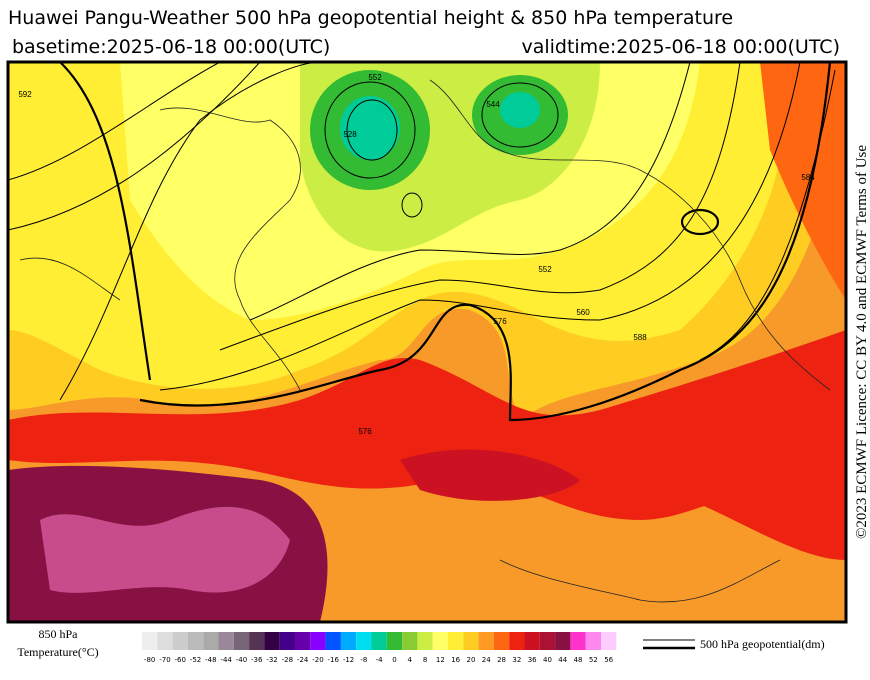  I want to click on colorbar-tick-label: 32, so click(516, 660).